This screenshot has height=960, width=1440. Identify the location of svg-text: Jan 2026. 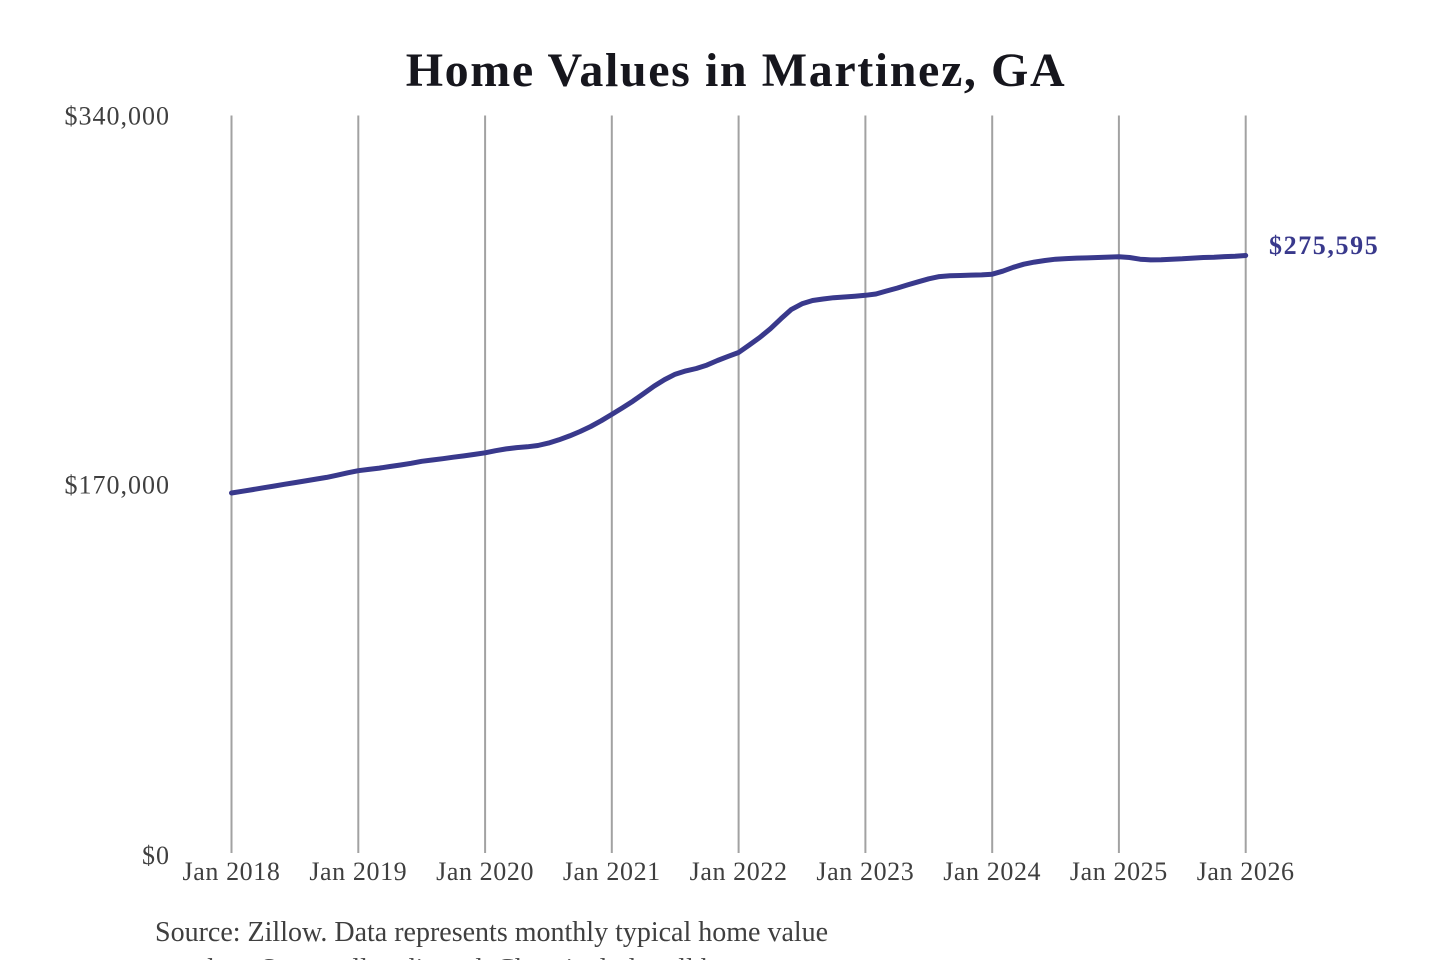
(1246, 871).